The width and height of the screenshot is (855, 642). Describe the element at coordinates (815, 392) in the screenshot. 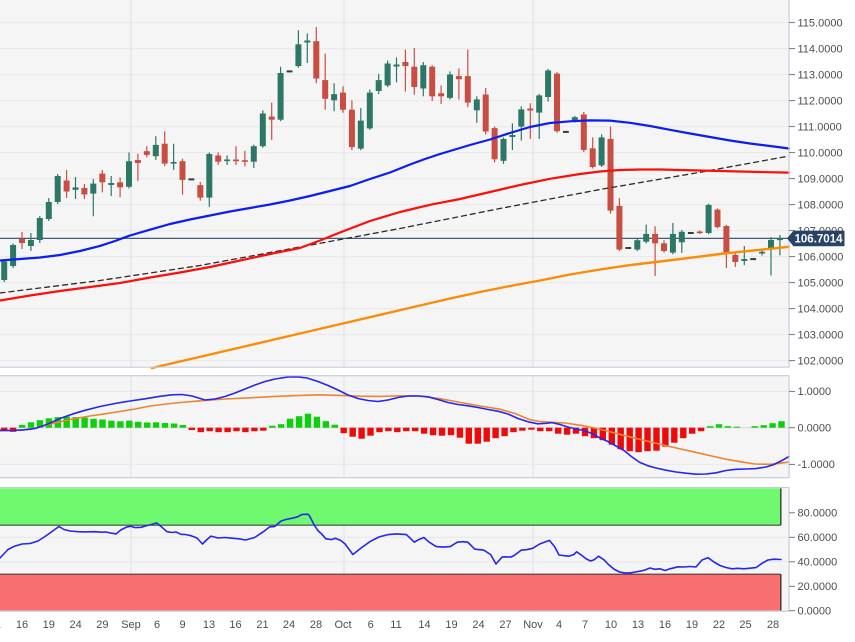

I see `svg-text: 1.0000` at that location.